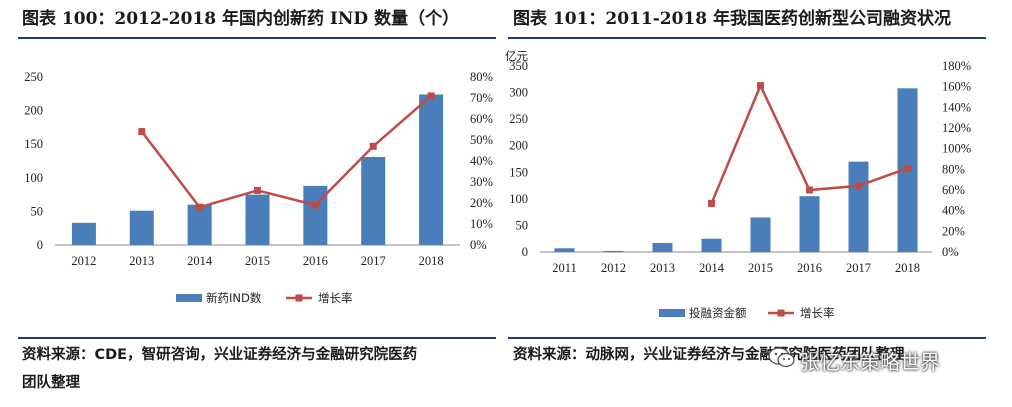 This screenshot has width=1012, height=407. I want to click on chart1-y2tick-label: 160%, so click(956, 87).